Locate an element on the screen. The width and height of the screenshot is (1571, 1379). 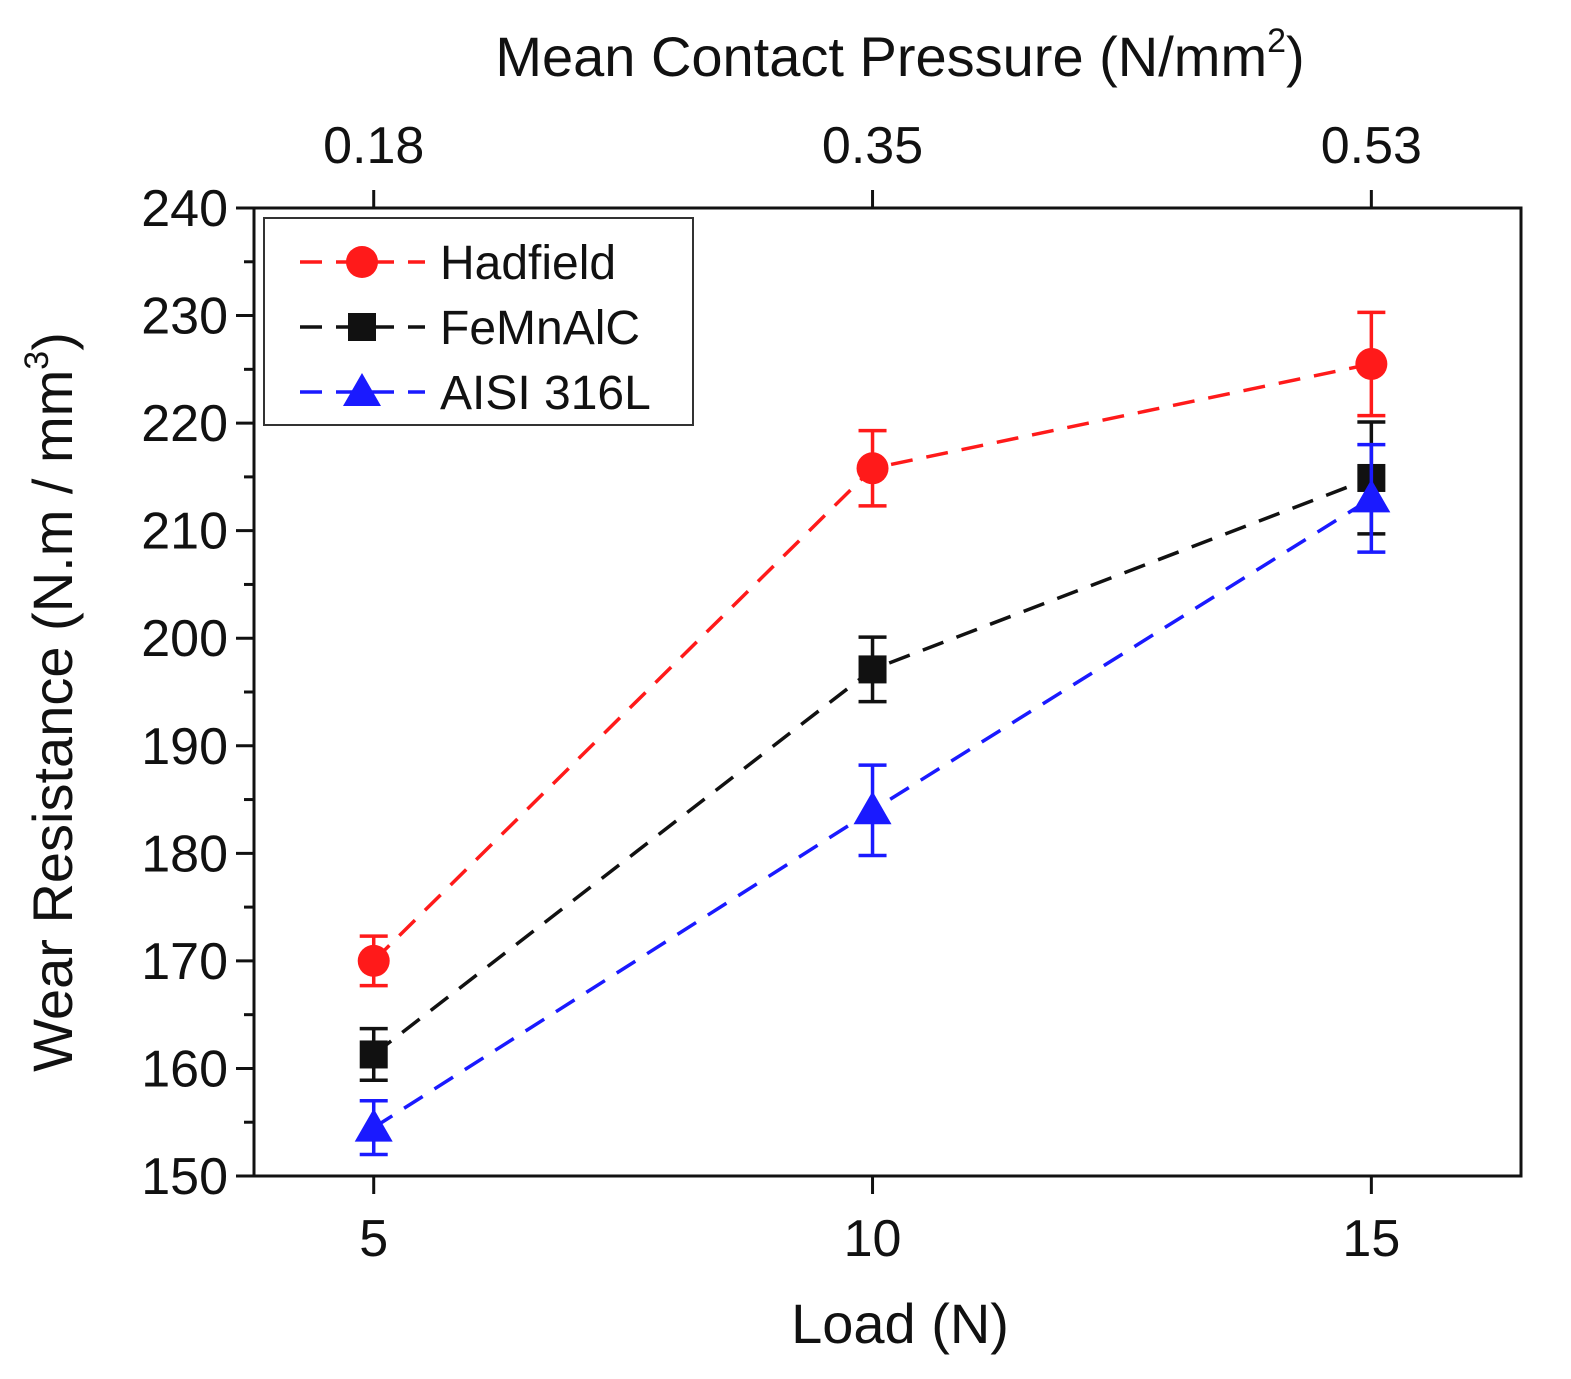
y-axis-title-close: ) is located at coordinates (52, 341).